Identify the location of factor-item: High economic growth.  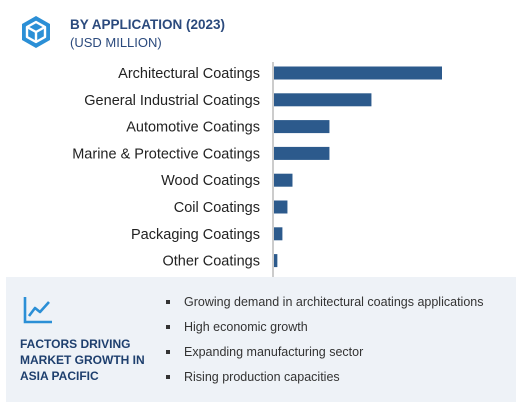
(323, 332).